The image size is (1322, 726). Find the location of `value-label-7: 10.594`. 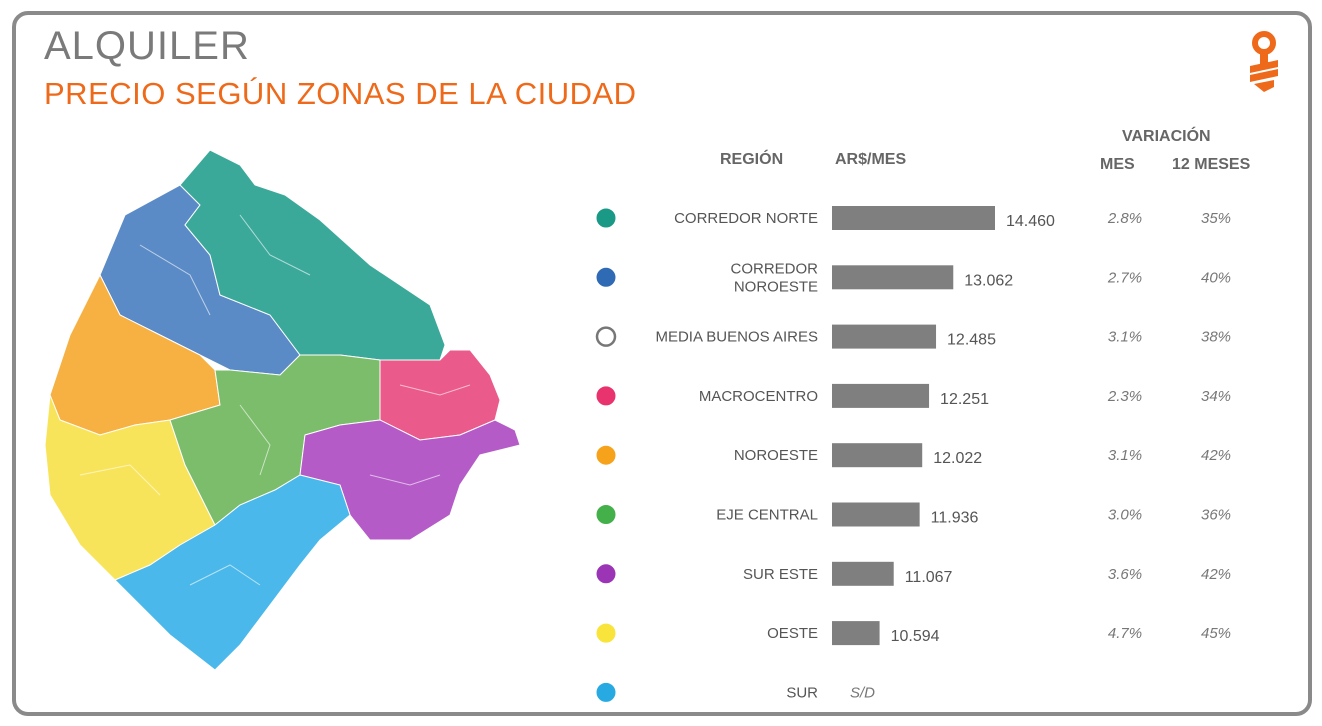

value-label-7: 10.594 is located at coordinates (915, 636).